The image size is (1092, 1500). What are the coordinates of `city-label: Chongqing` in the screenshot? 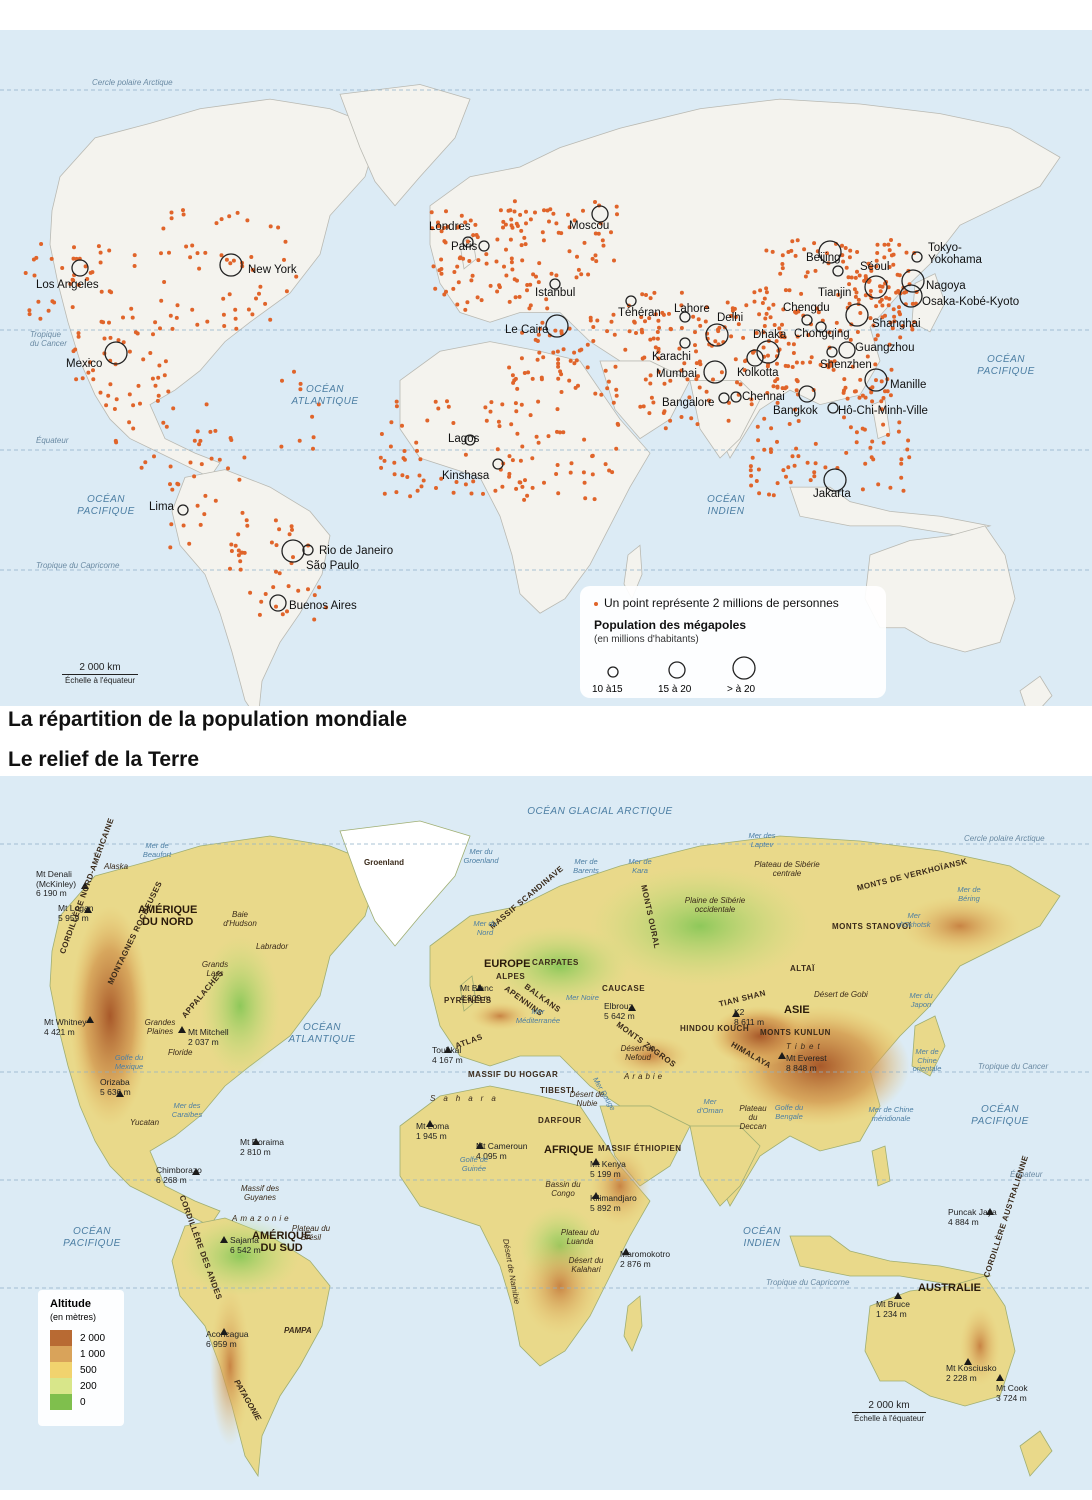 It's located at (822, 334).